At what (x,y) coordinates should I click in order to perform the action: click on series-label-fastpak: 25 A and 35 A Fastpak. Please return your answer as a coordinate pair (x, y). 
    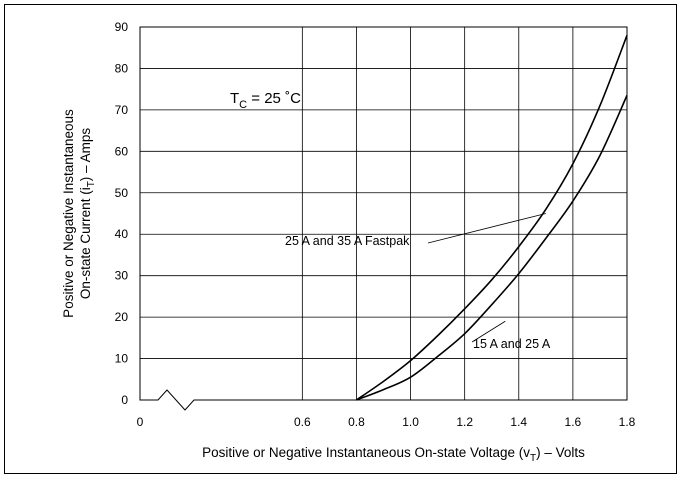
    Looking at the image, I should click on (347, 241).